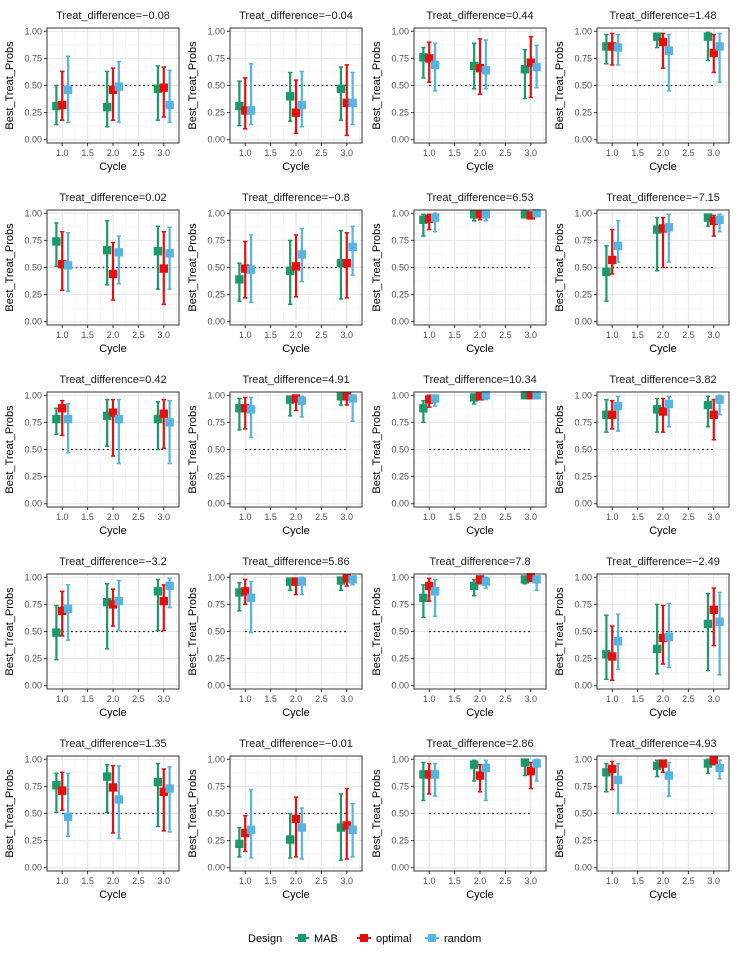 Image resolution: width=753 pixels, height=960 pixels. Describe the element at coordinates (112, 744) in the screenshot. I see `panel-title: Treat_difference=1.35` at that location.